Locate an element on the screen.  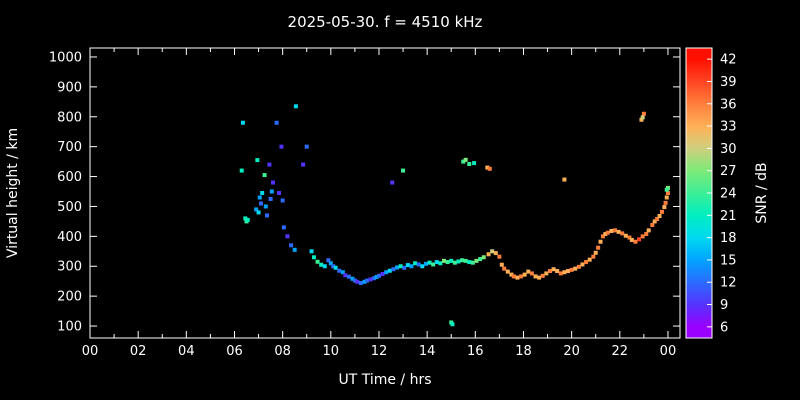
x-tick-label: 22 is located at coordinates (620, 351).